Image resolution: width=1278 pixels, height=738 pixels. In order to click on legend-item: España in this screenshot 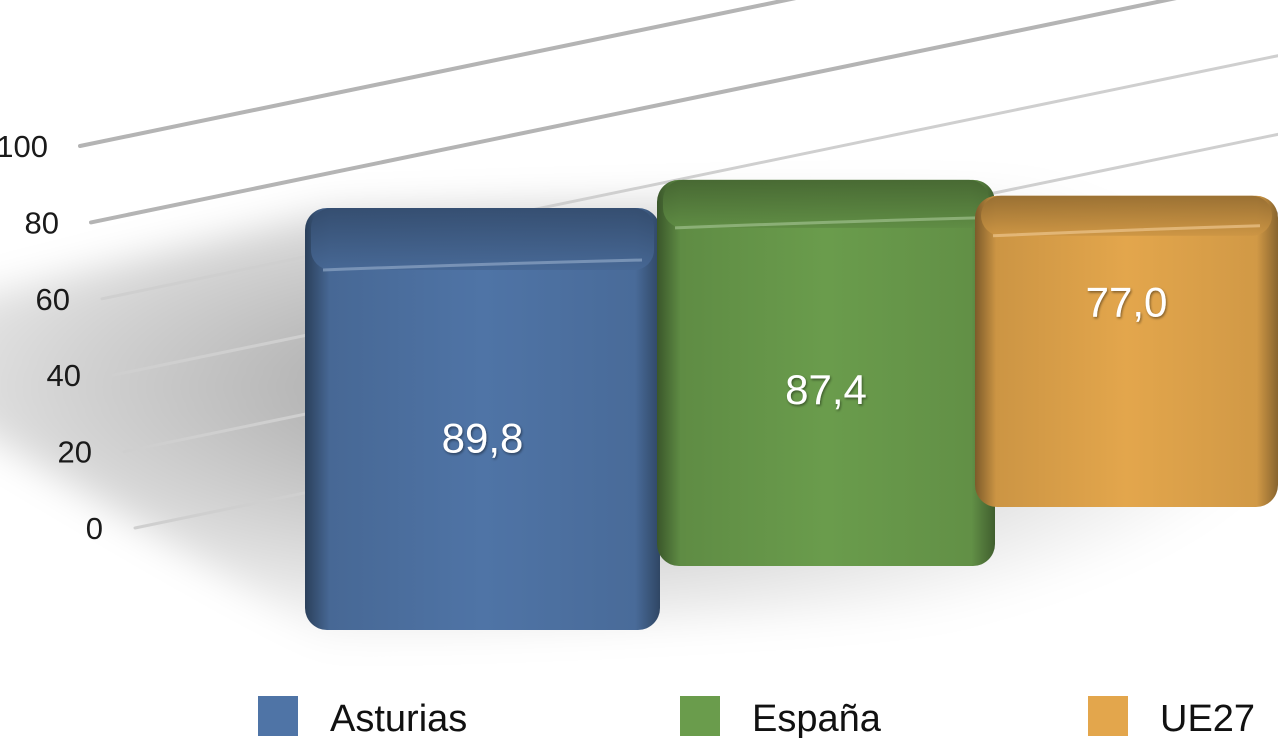, I will do `click(781, 717)`.